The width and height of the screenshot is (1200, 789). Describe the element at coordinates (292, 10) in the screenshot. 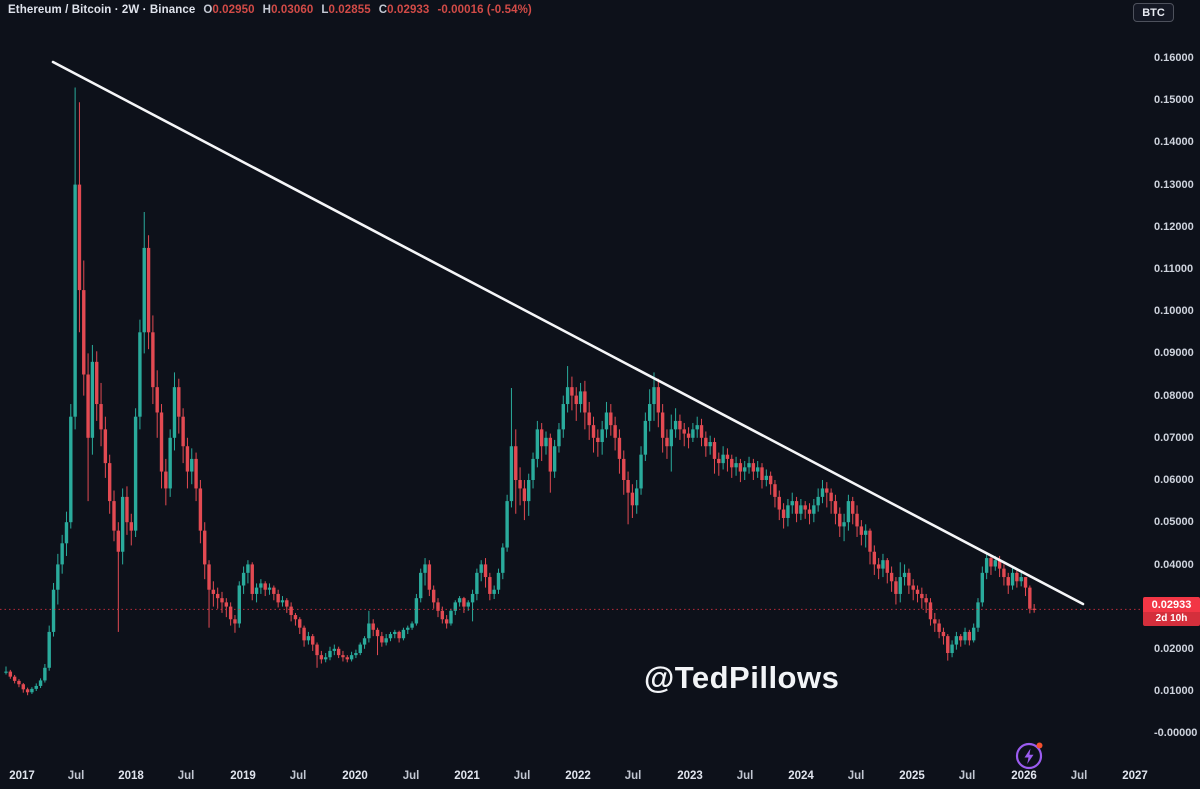

I see `high-value: 0.03060` at that location.